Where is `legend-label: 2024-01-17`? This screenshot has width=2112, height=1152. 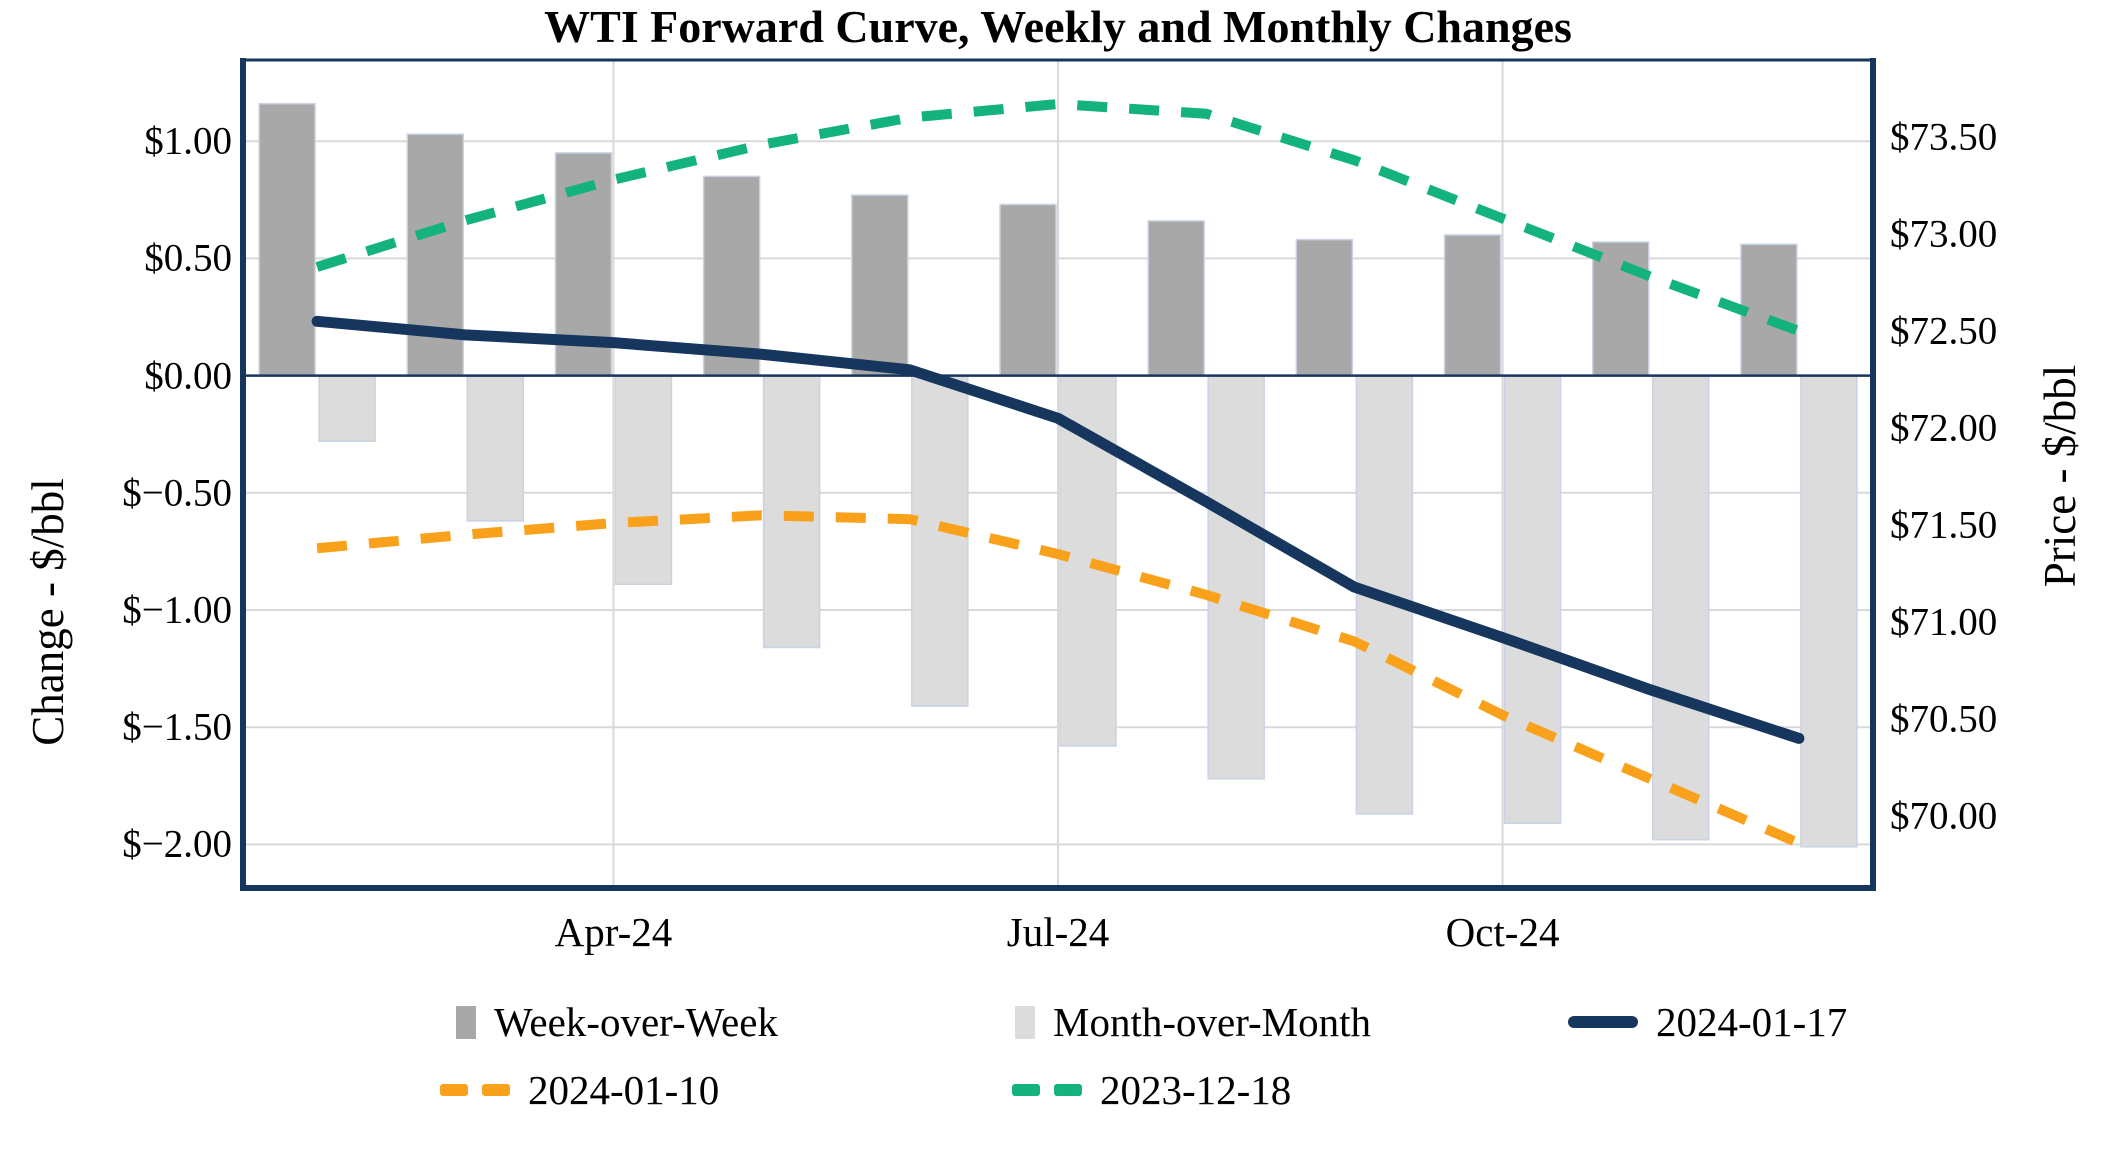 legend-label: 2024-01-17 is located at coordinates (1752, 1022).